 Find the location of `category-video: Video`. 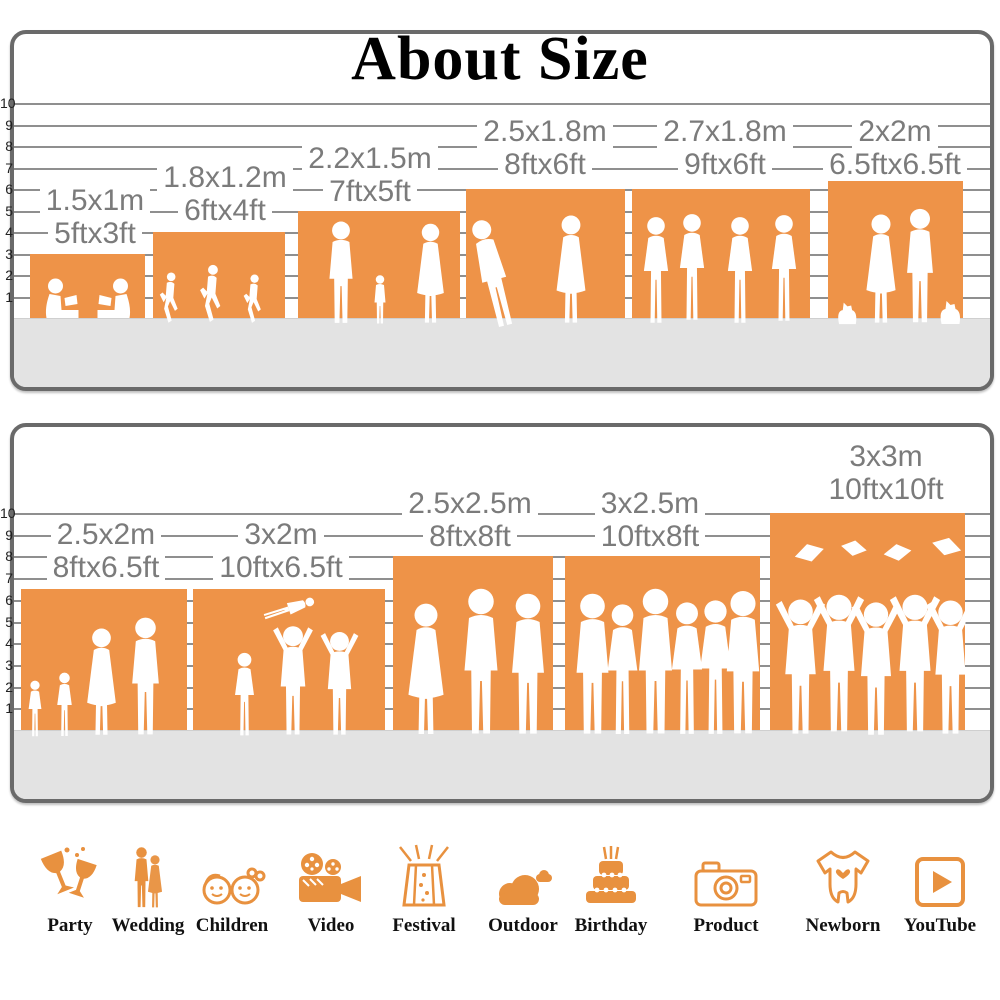

category-video: Video is located at coordinates (331, 891).